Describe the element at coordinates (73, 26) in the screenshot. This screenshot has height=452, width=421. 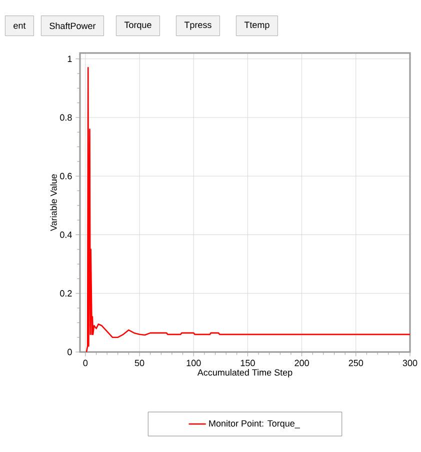
I see `text: ShaftPower` at that location.